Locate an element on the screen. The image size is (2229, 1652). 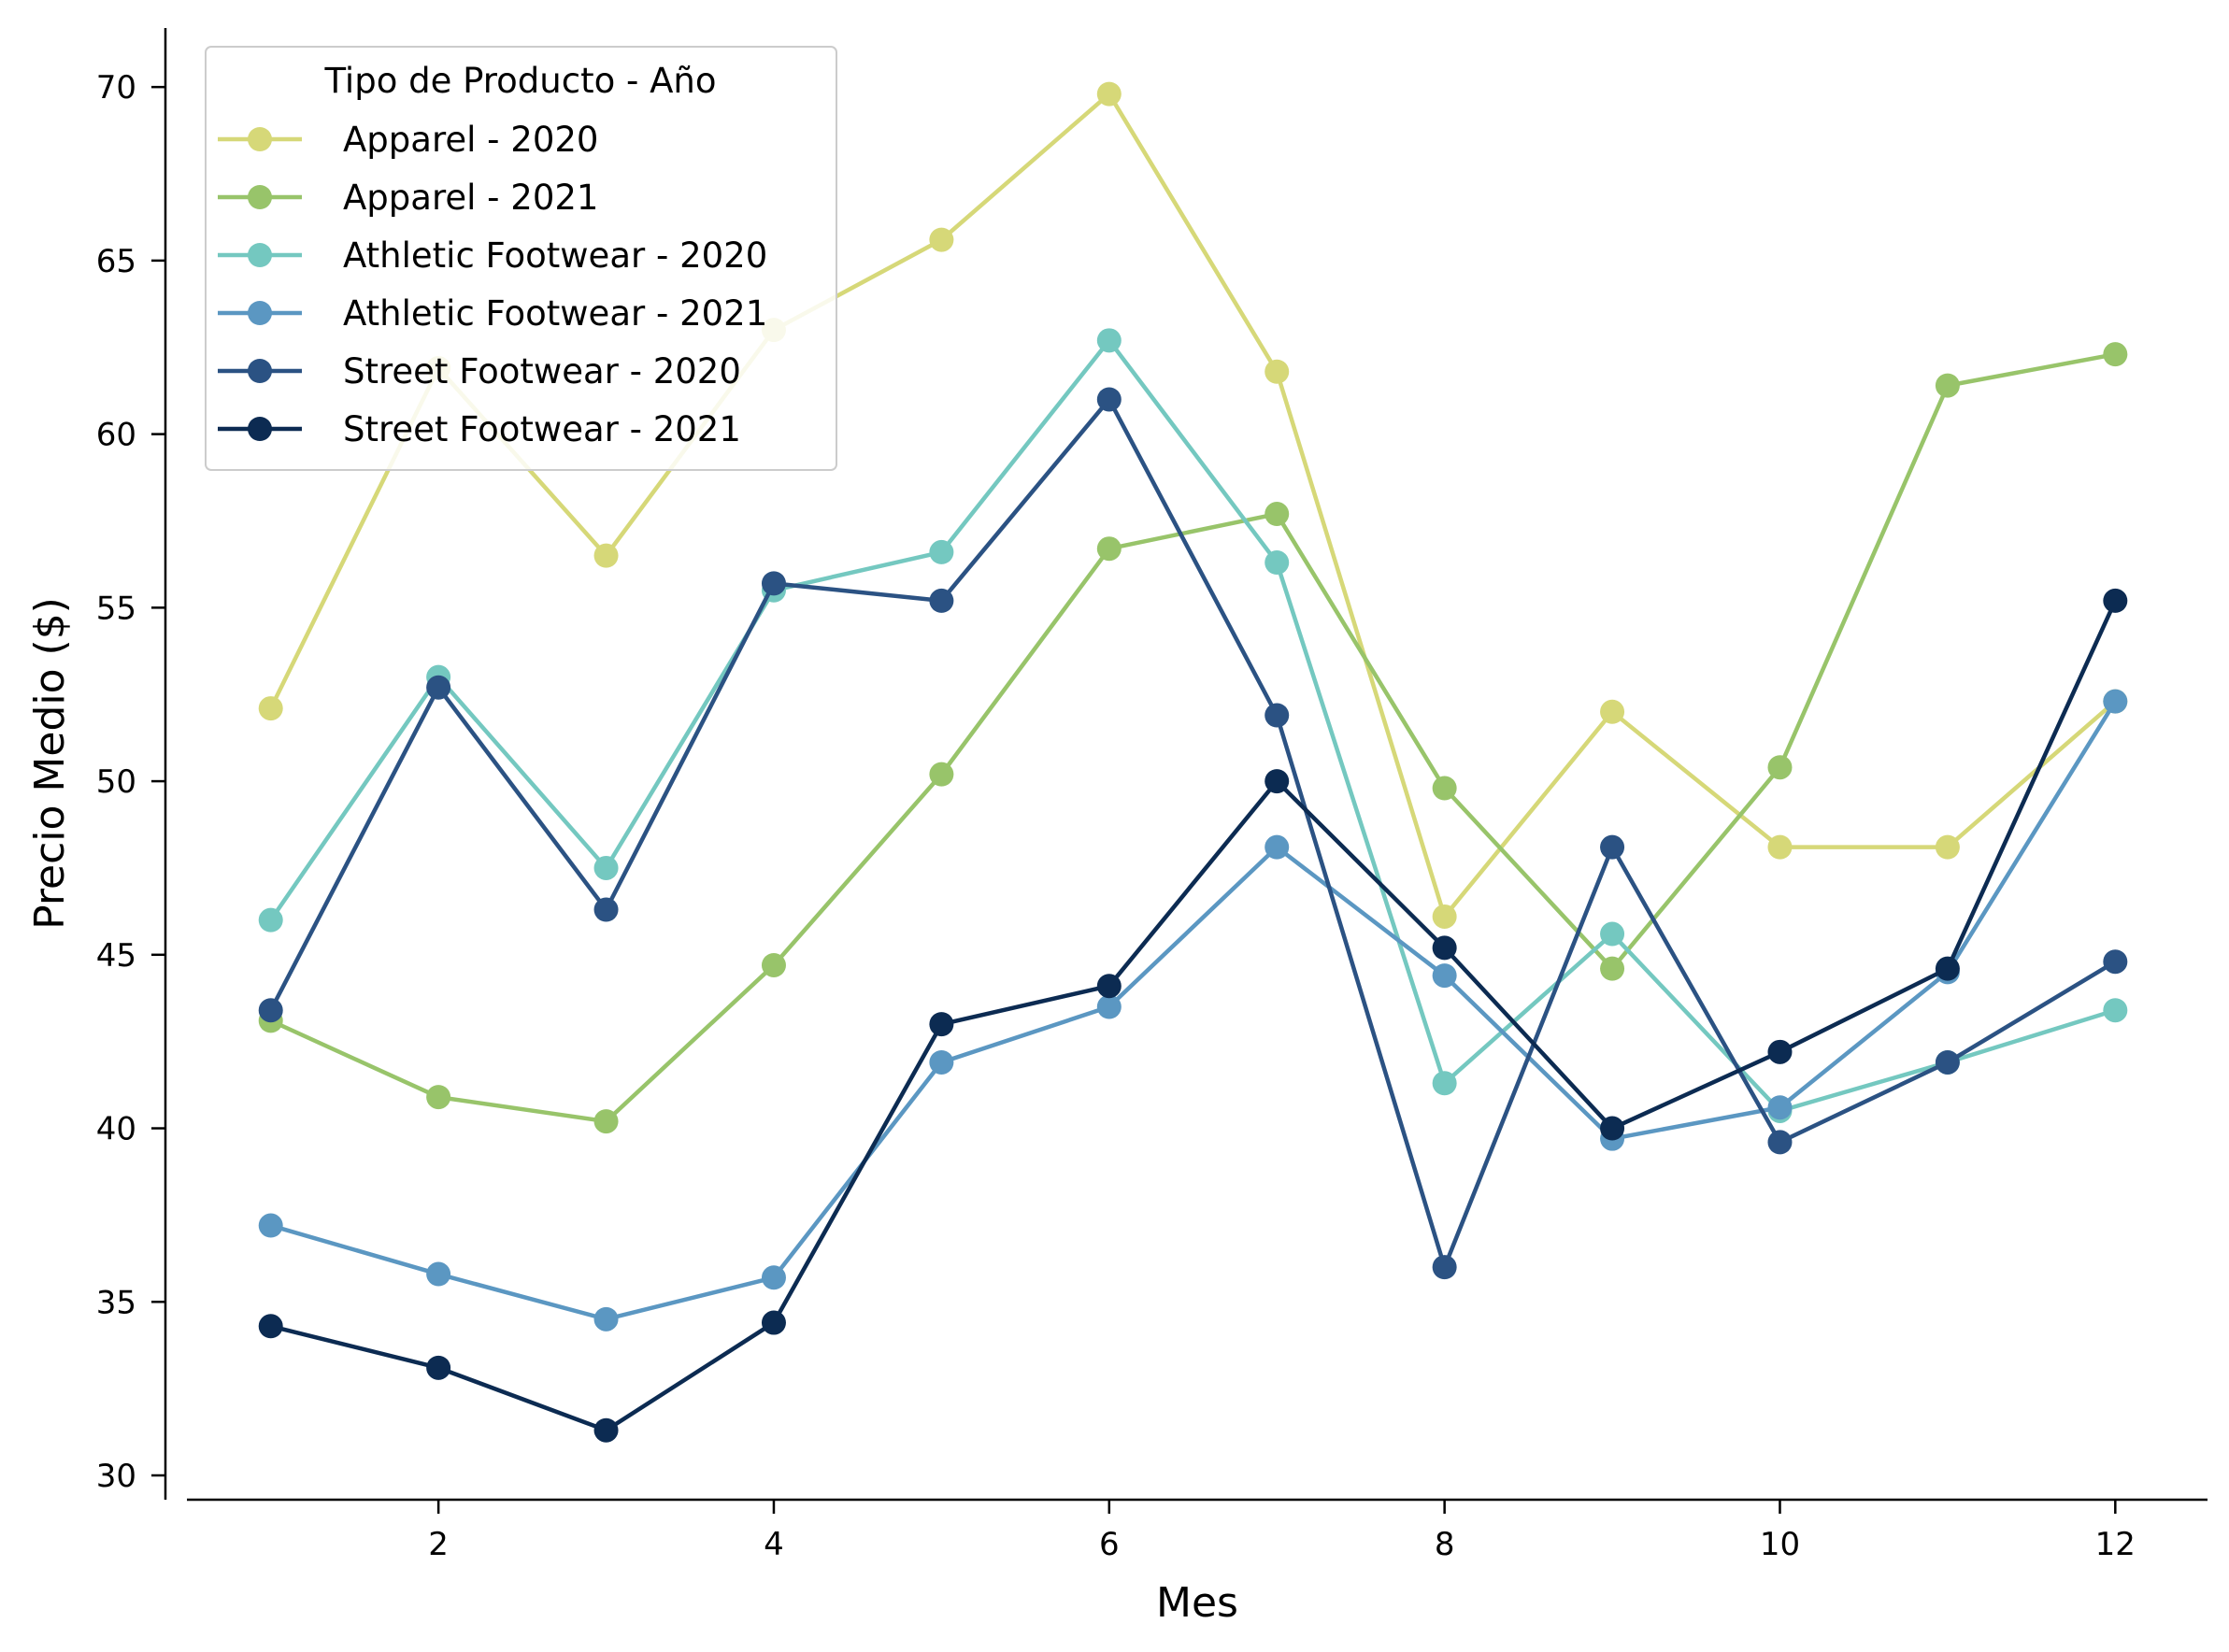
y-tick-label: 65 is located at coordinates (116, 261).